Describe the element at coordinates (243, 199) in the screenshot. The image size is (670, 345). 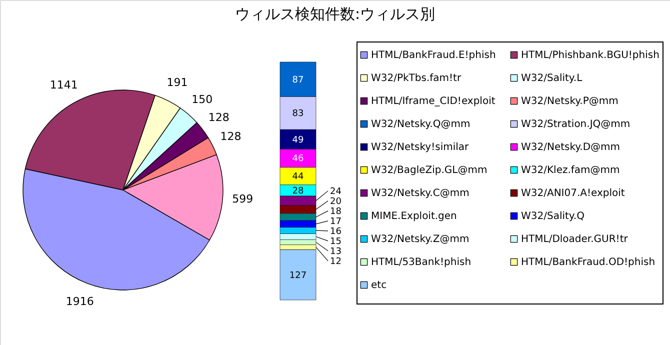
I see `data-label: 599` at that location.